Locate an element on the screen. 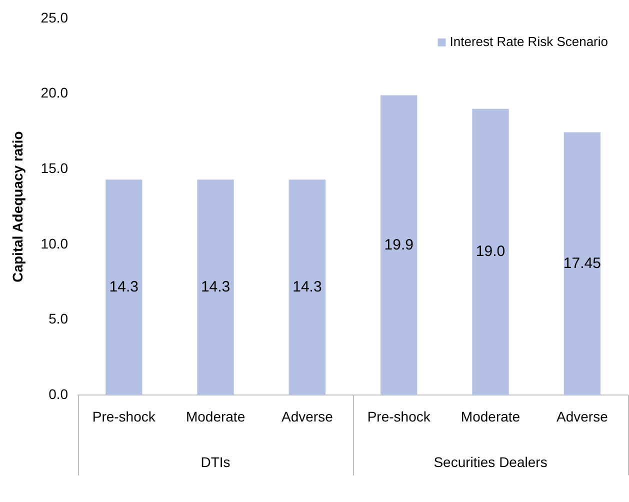 The width and height of the screenshot is (629, 502). y-tick-label: 25.0 is located at coordinates (54, 17).